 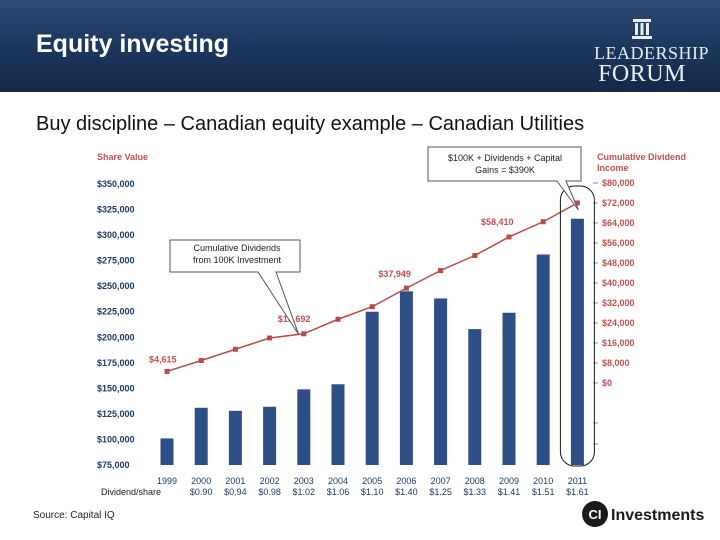 I want to click on dividend-data-label: $37,949, so click(x=394, y=274).